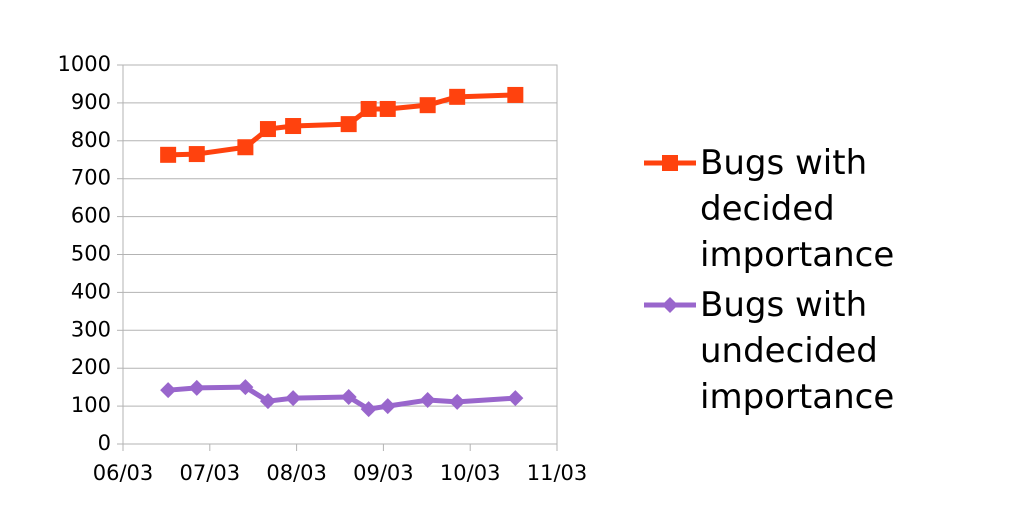 Image resolution: width=1009 pixels, height=521 pixels. What do you see at coordinates (84, 64) in the screenshot?
I see `y-tick-label: 1000` at bounding box center [84, 64].